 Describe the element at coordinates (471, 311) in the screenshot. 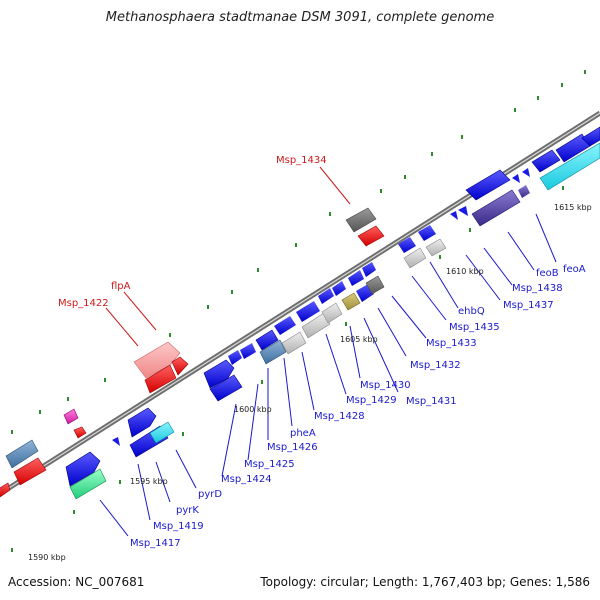

I see `gene-label: ehbQ` at that location.